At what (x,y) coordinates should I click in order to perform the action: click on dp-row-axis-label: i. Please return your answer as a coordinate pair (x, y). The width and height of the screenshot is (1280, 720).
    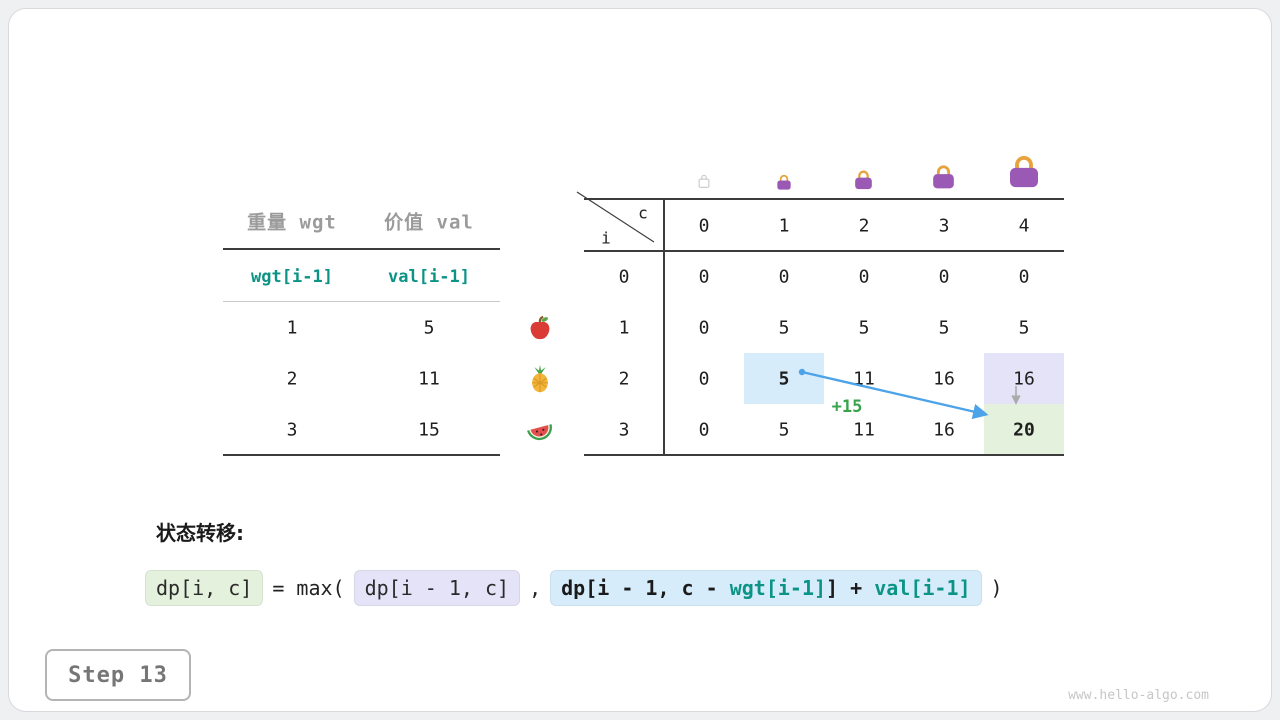
    Looking at the image, I should click on (606, 238).